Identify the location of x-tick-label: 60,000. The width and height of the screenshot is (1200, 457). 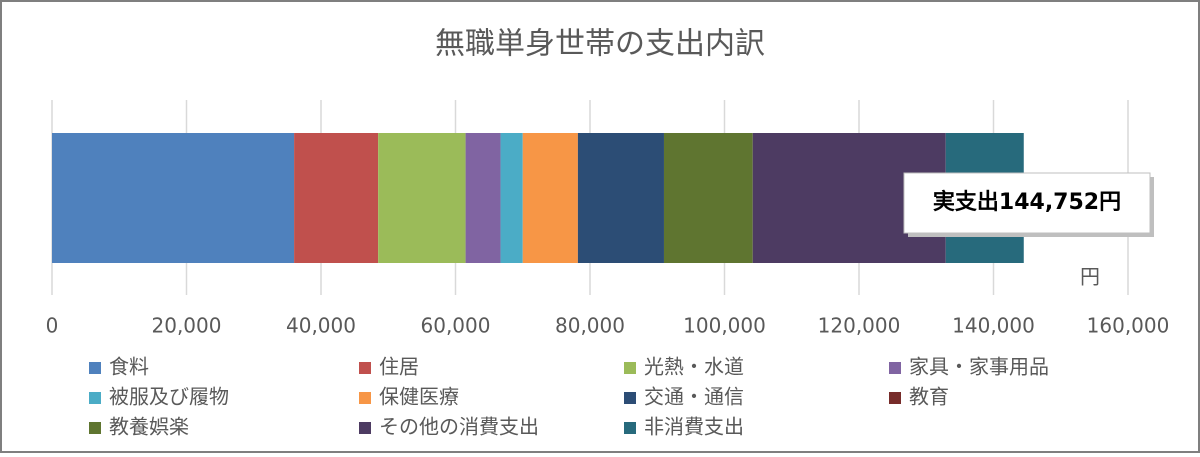
(456, 326).